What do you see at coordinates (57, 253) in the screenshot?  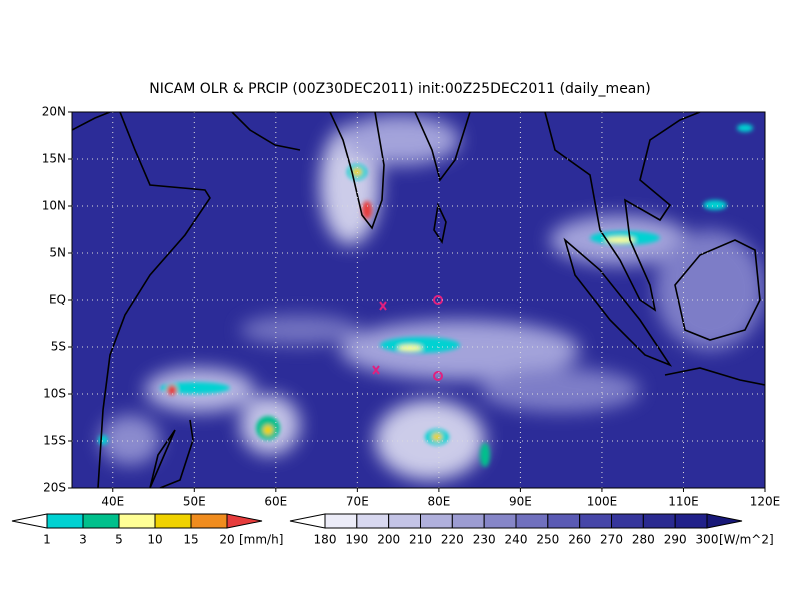 I see `lat-tick-label: 5N` at bounding box center [57, 253].